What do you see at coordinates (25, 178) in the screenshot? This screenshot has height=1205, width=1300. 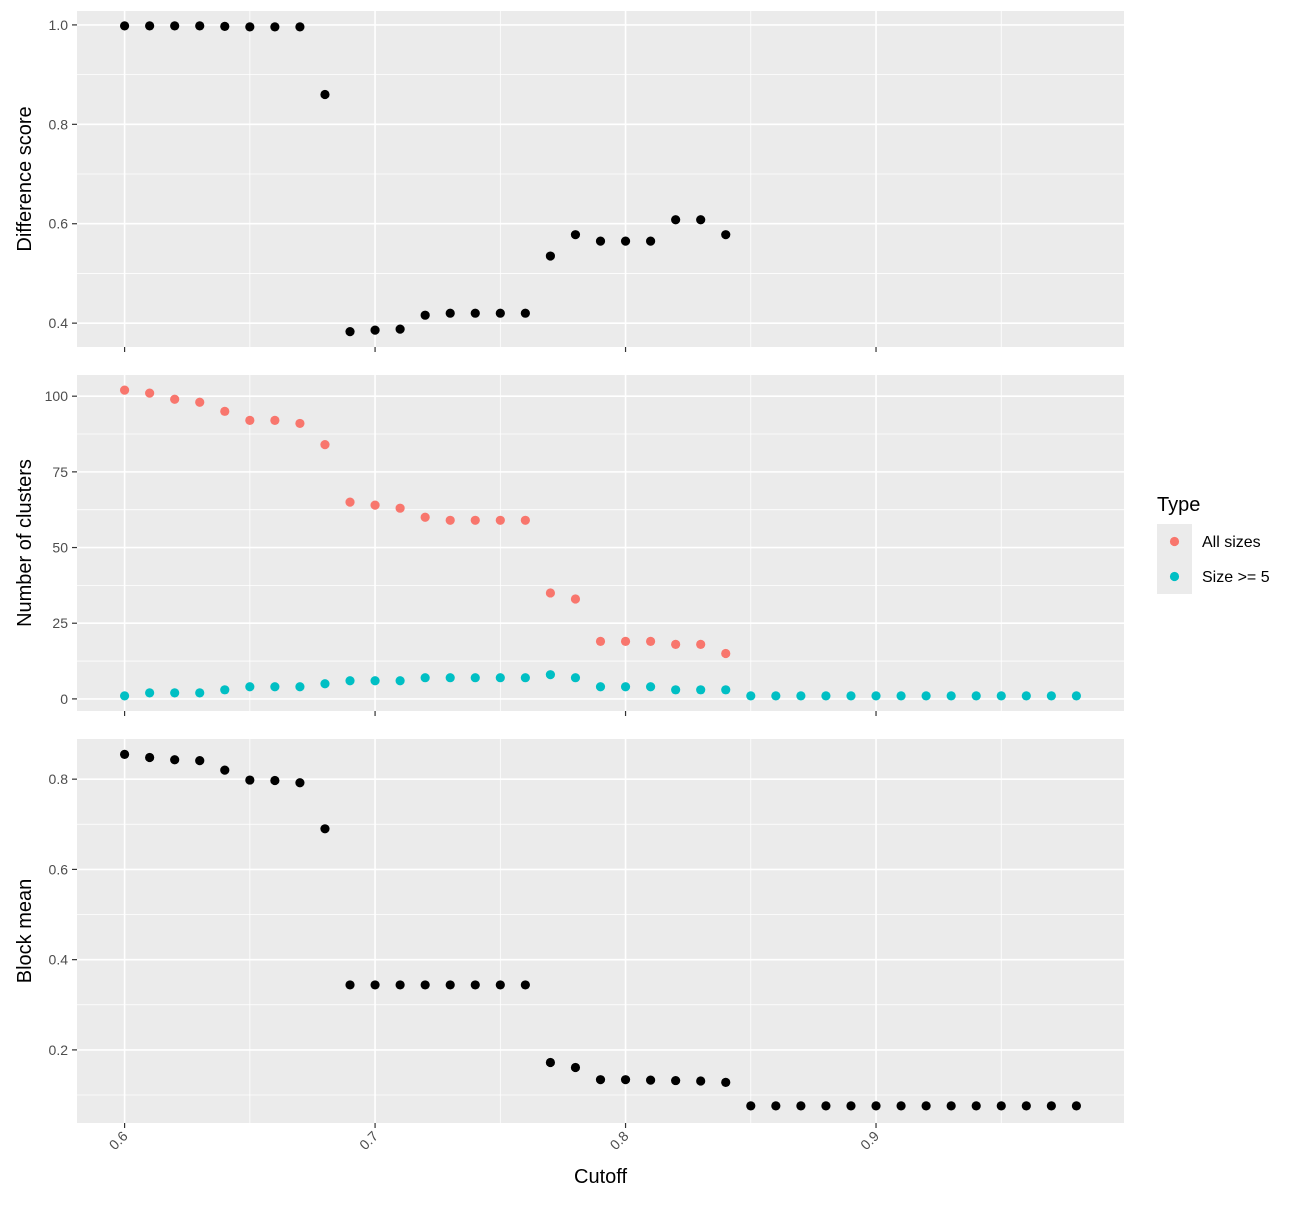 I see `y-axis-title: Difference score` at bounding box center [25, 178].